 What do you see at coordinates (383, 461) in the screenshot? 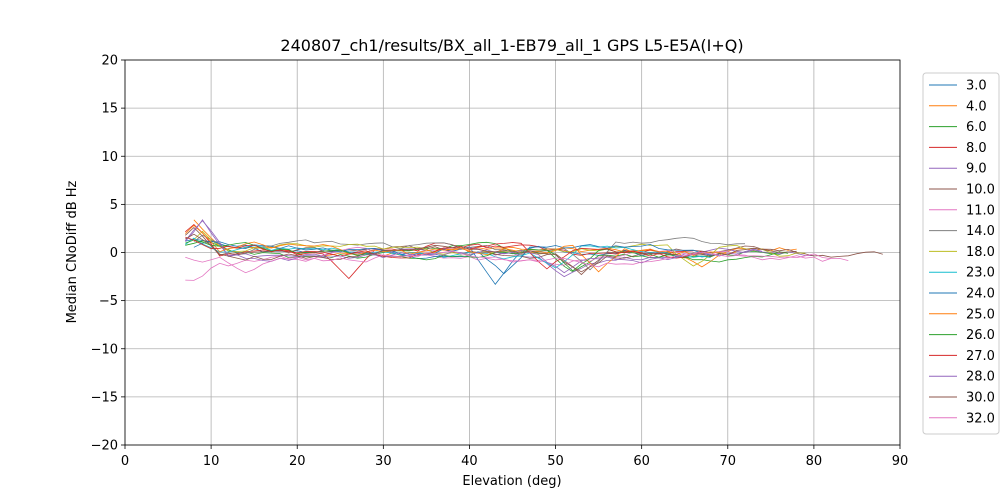
I see `x-tick-label: 30` at bounding box center [383, 461].